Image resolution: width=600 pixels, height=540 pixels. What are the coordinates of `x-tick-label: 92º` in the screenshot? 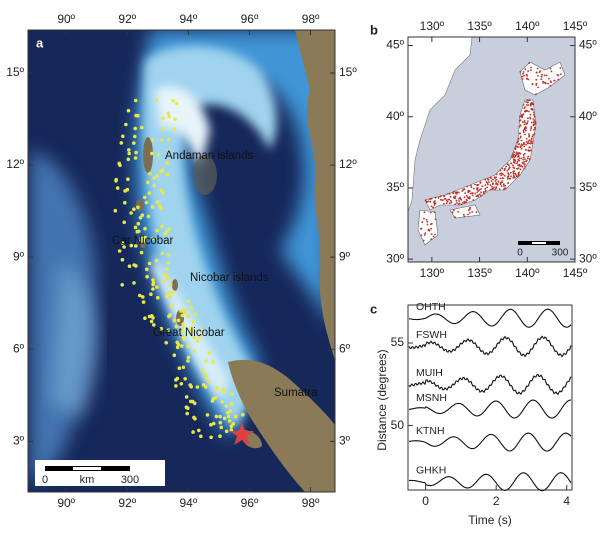 It's located at (127, 19).